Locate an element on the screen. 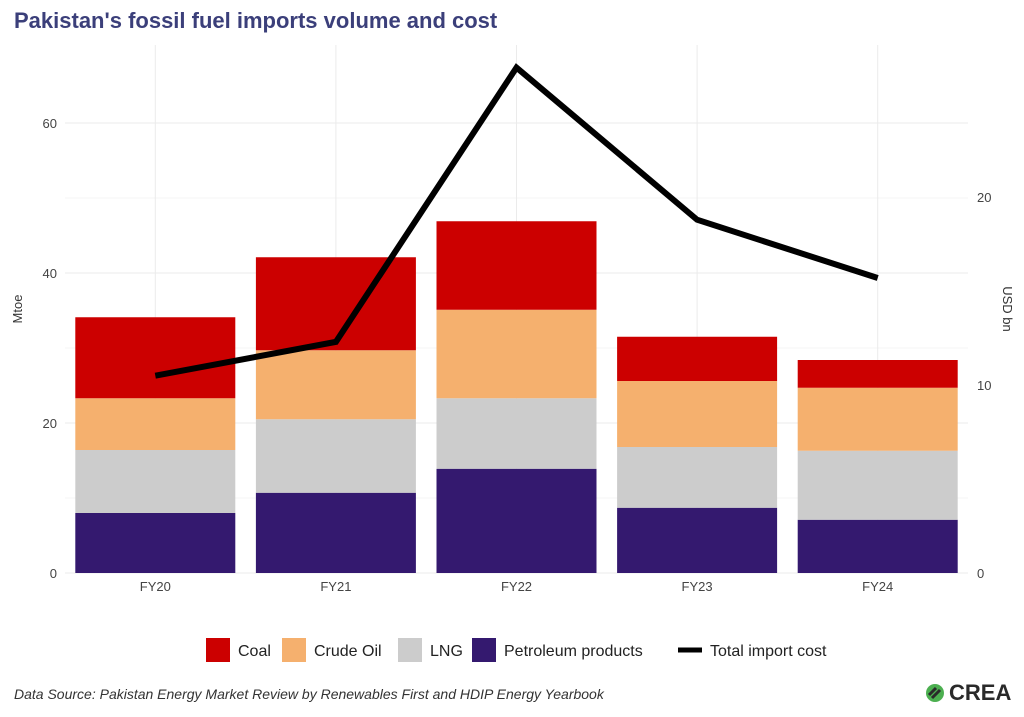 The width and height of the screenshot is (1024, 717). x-tick-label: FY22 is located at coordinates (516, 586).